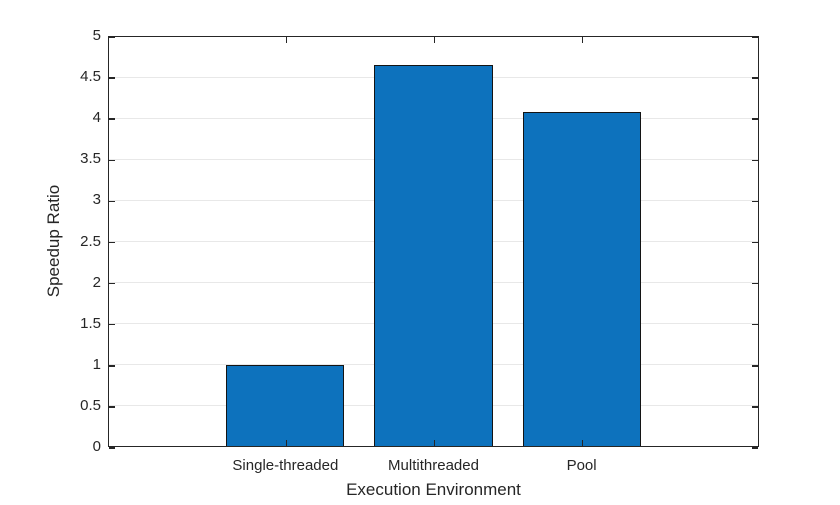 This screenshot has width=840, height=505. What do you see at coordinates (285, 465) in the screenshot?
I see `x-tick-label: Single-threaded` at bounding box center [285, 465].